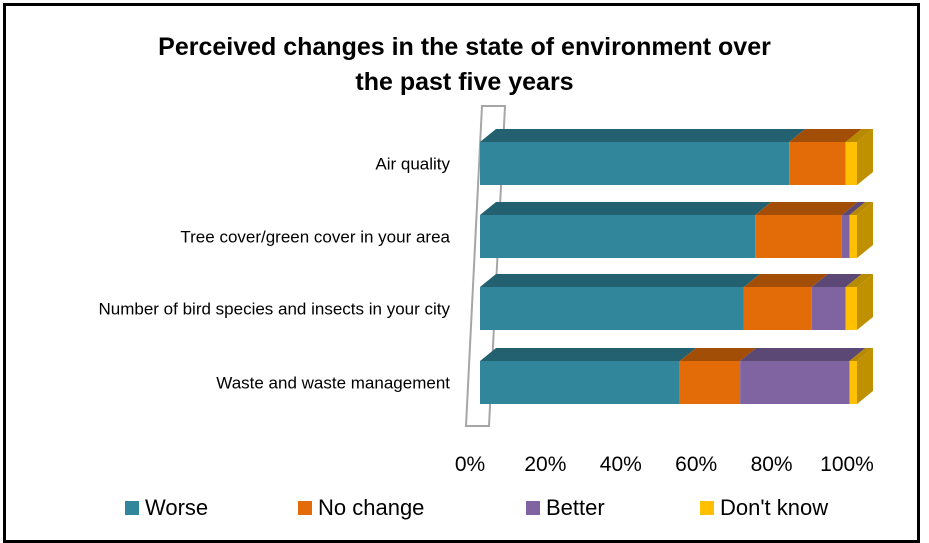 The width and height of the screenshot is (929, 543). Describe the element at coordinates (847, 464) in the screenshot. I see `x-tick-label: 100%` at that location.